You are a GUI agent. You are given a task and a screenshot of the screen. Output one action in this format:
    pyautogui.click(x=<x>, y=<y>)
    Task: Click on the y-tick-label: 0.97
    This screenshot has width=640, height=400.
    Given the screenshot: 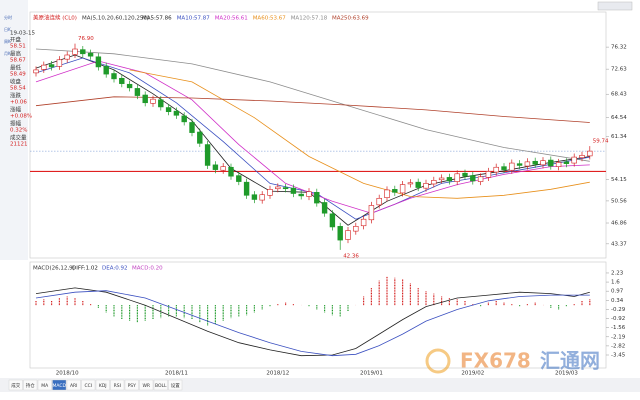 What is the action you would take?
    pyautogui.click(x=617, y=292)
    